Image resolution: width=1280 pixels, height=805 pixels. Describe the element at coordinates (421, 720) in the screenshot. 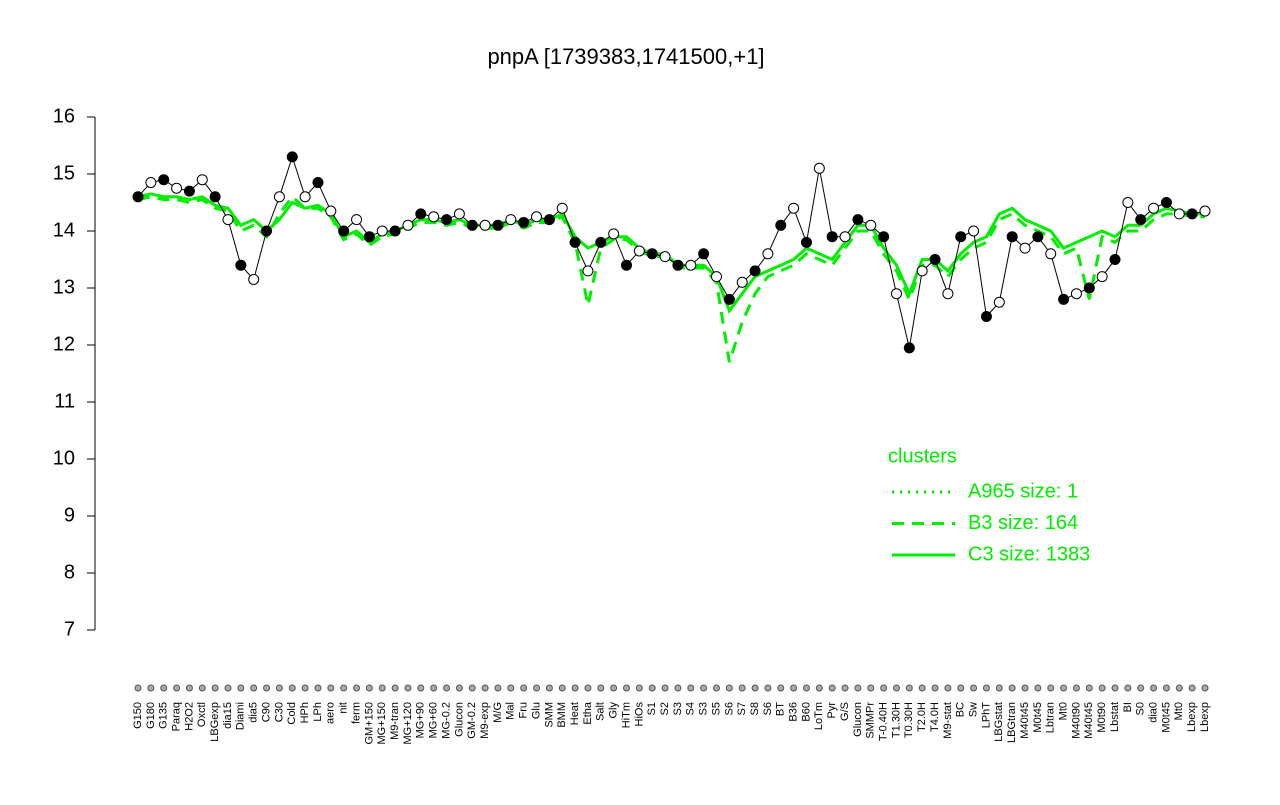

I see `x-tick-label: MG+90` at that location.